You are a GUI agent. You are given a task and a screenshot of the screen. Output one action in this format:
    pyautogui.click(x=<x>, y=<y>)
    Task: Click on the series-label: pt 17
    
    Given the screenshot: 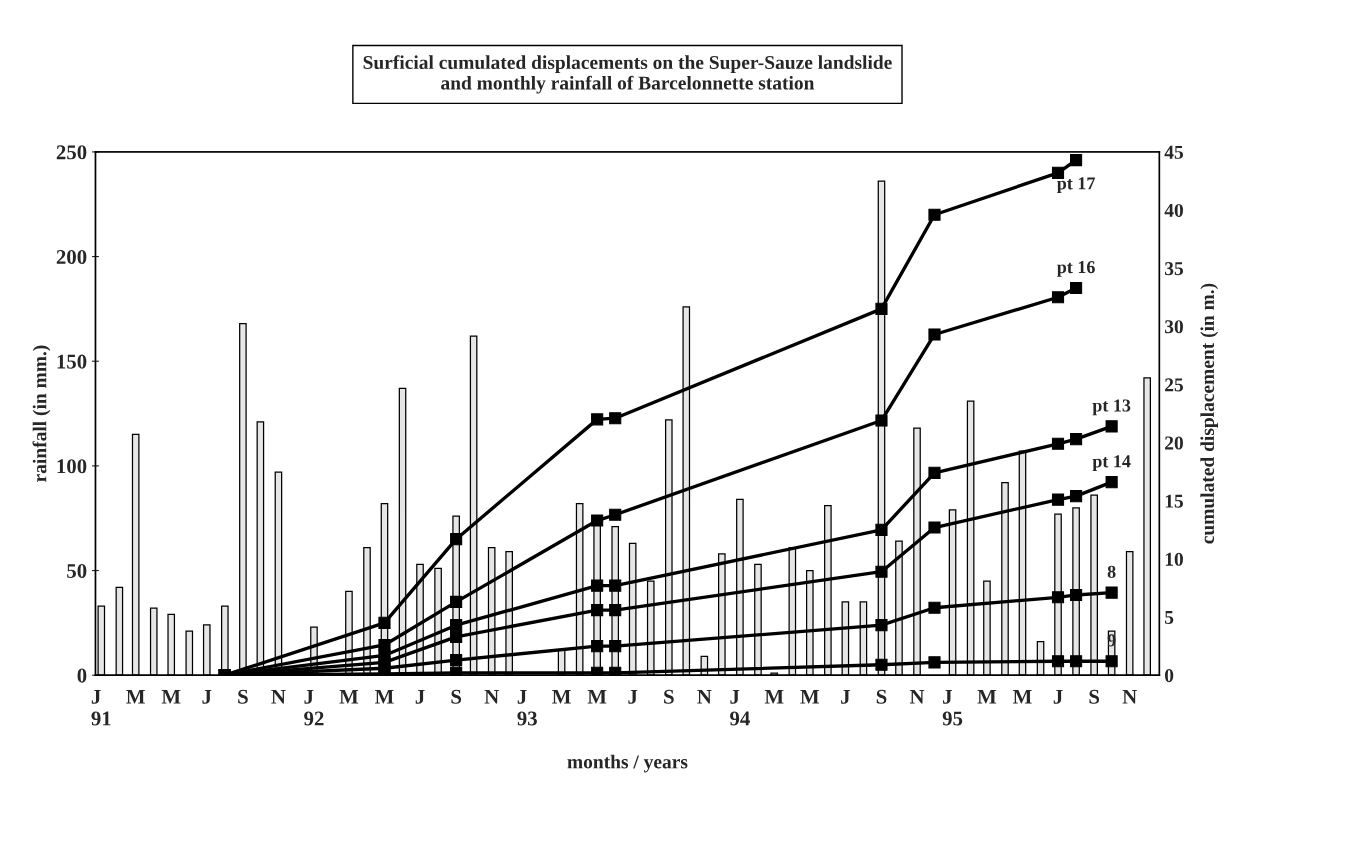 What is the action you would take?
    pyautogui.click(x=1076, y=185)
    